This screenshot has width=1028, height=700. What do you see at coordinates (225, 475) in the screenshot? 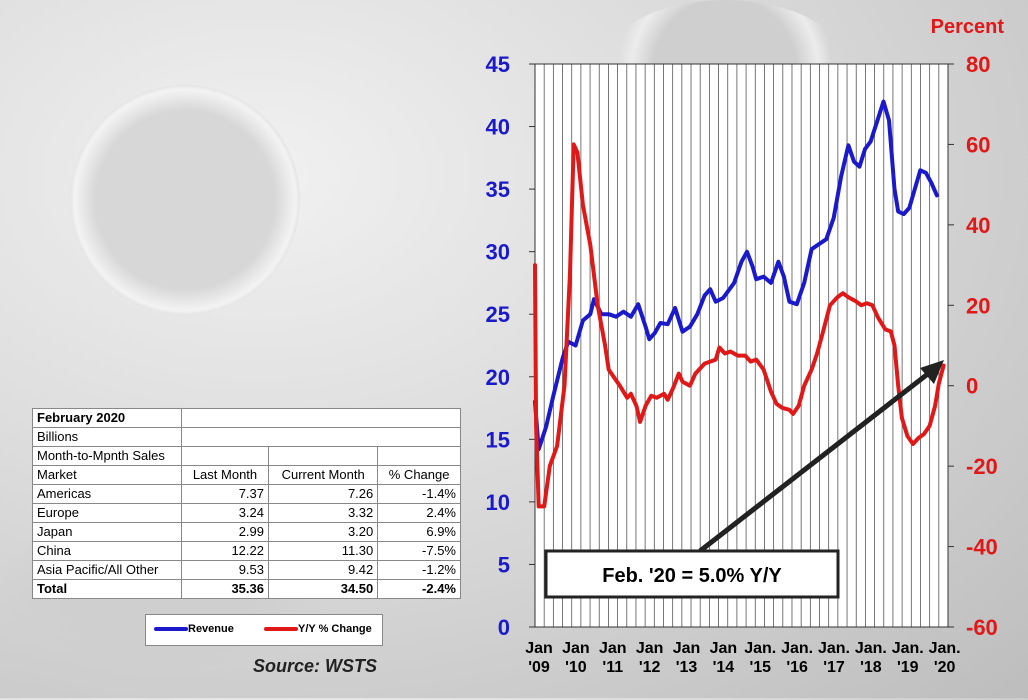
I see `table-header: Last Month` at bounding box center [225, 475].